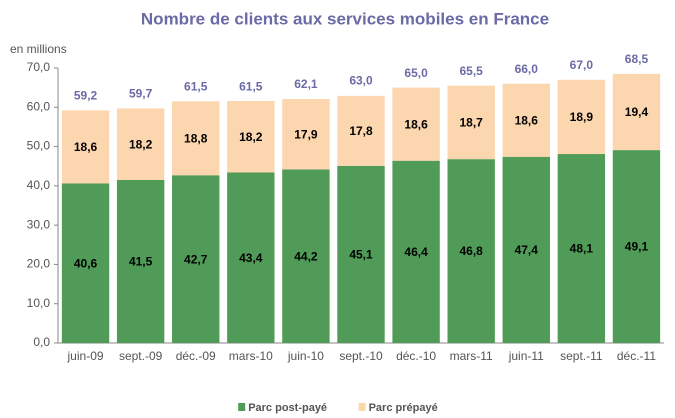 The image size is (675, 418). Describe the element at coordinates (39, 264) in the screenshot. I see `y-tick-label: 20,0` at that location.